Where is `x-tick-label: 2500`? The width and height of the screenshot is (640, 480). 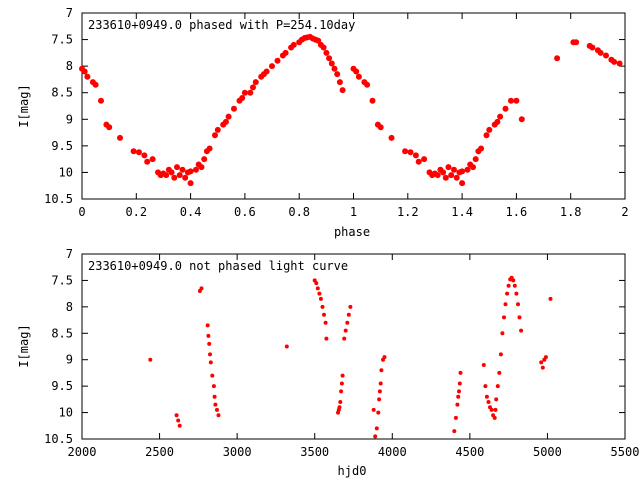
x-tick-label: 2500 is located at coordinates (159, 452).